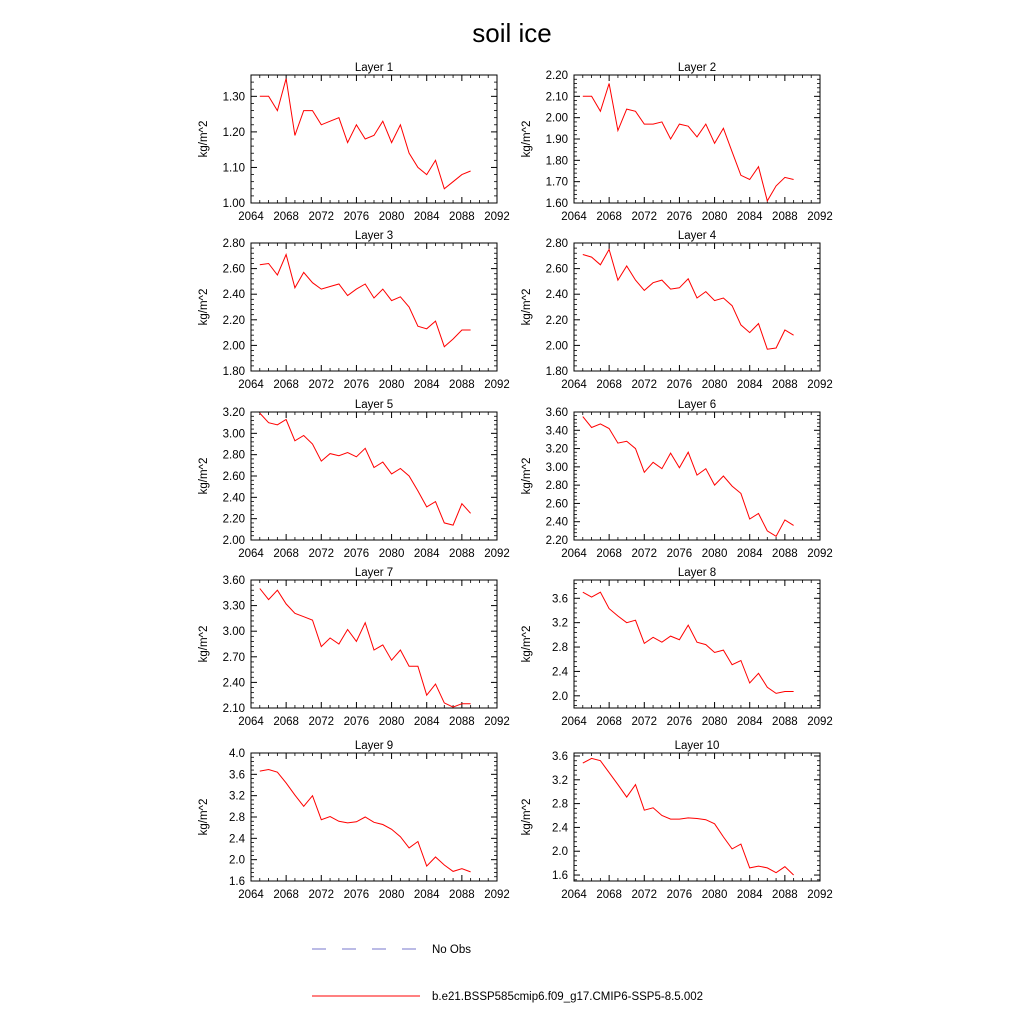  What do you see at coordinates (234, 97) in the screenshot?
I see `y-tick-label: 1.30` at bounding box center [234, 97].